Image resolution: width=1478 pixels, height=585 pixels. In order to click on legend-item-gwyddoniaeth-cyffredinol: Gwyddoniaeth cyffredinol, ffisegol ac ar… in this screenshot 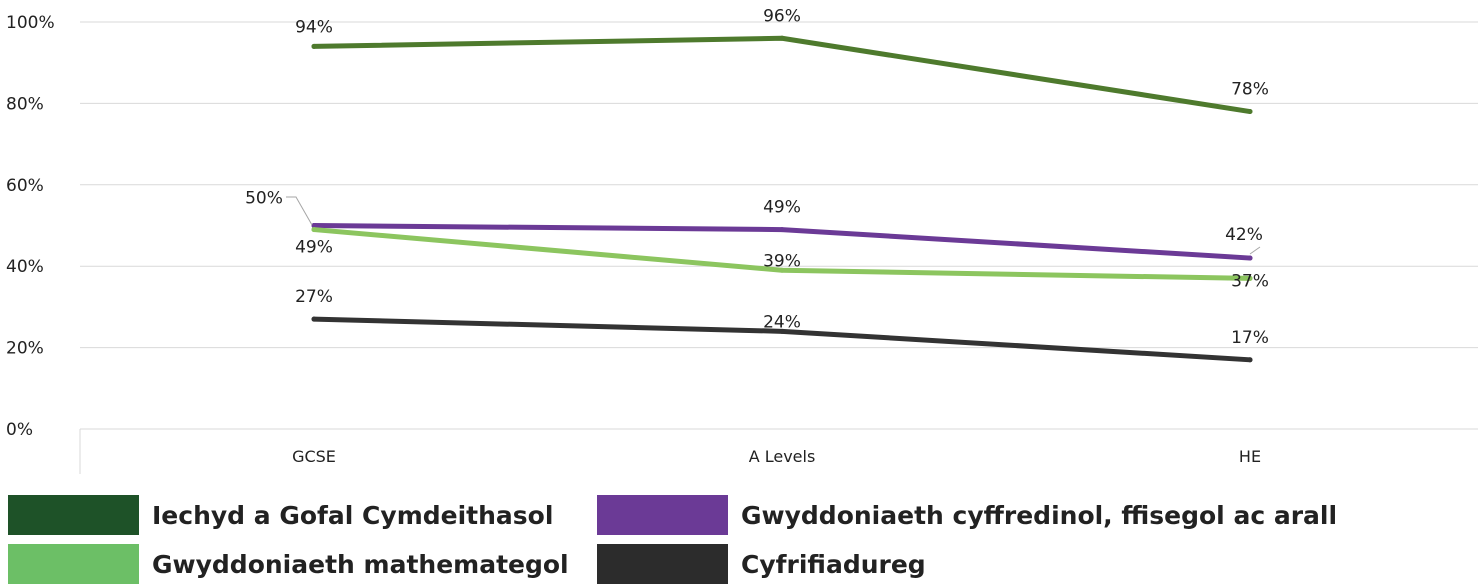, I will do `click(967, 515)`.